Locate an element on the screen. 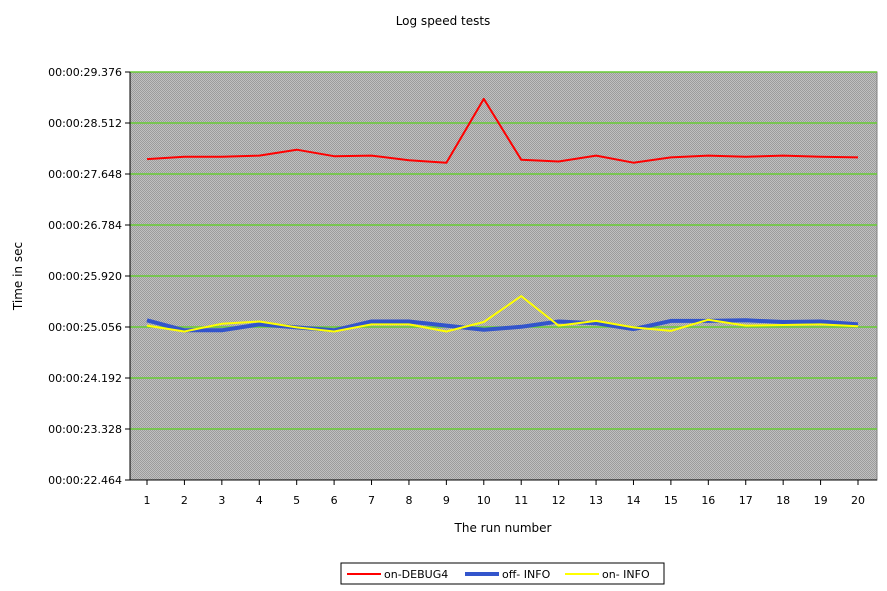  y-tick-label: 00:00:22.464 is located at coordinates (85, 480).